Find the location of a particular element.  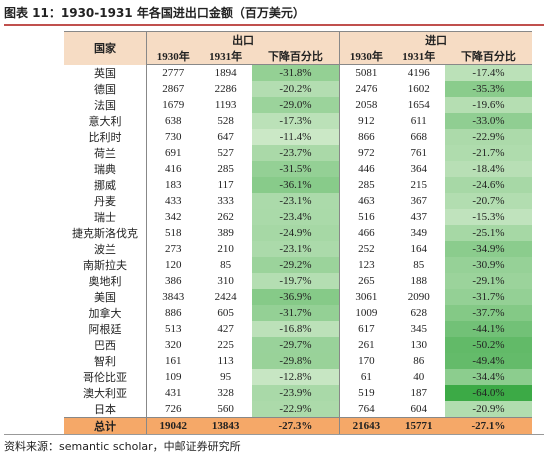

table-row: 加拿大 886 605 -31.7% 1009 628 -37.7% is located at coordinates (298, 312).